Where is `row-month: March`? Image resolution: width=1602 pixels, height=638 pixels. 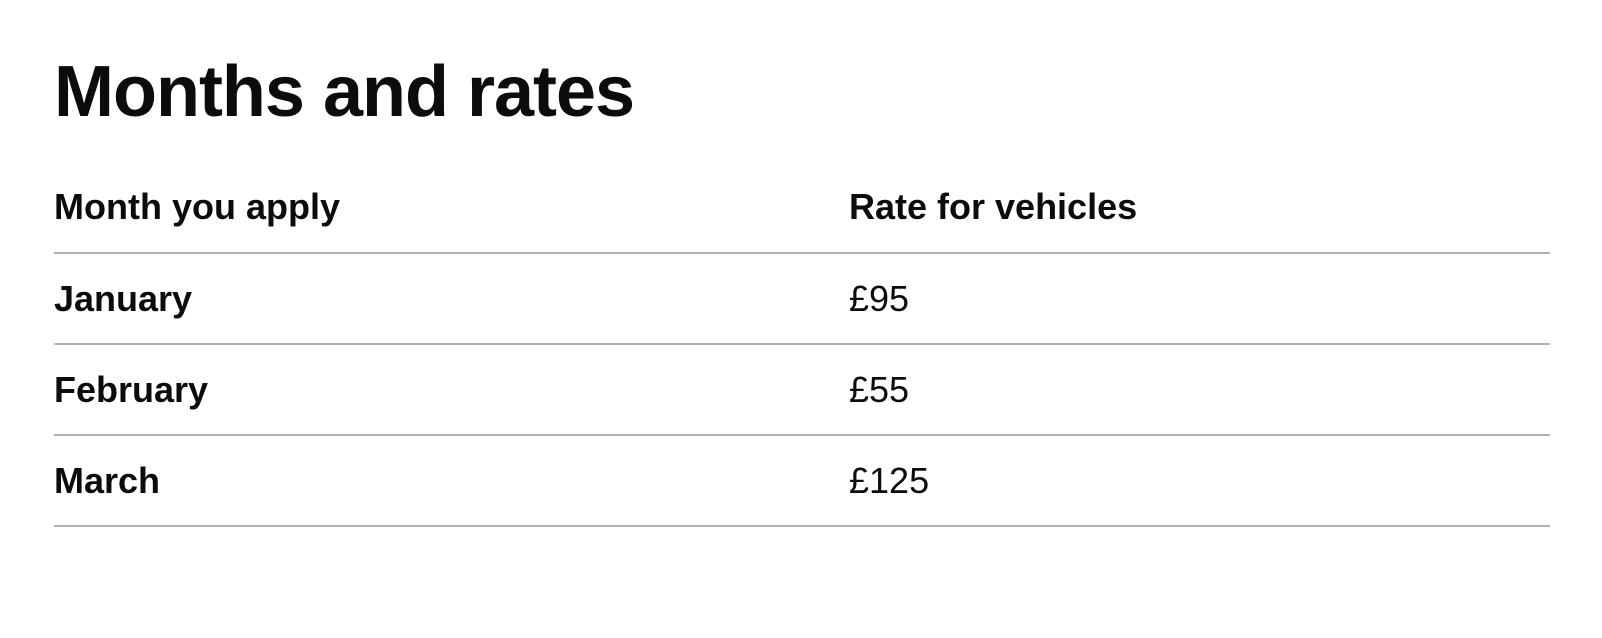
row-month: March is located at coordinates (107, 480).